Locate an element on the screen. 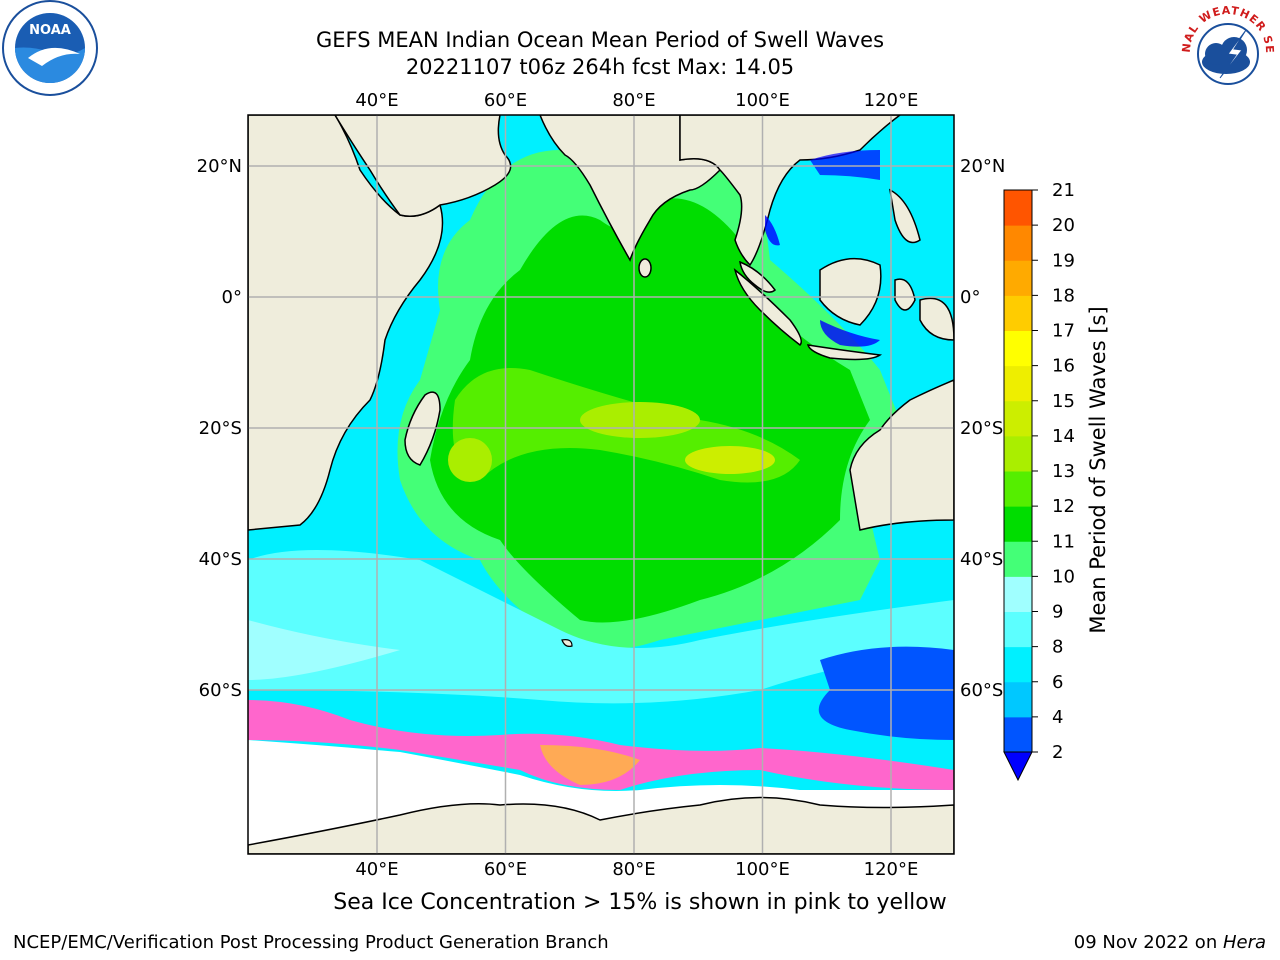 The image size is (1280, 960). sri-lanka-land is located at coordinates (645, 268).